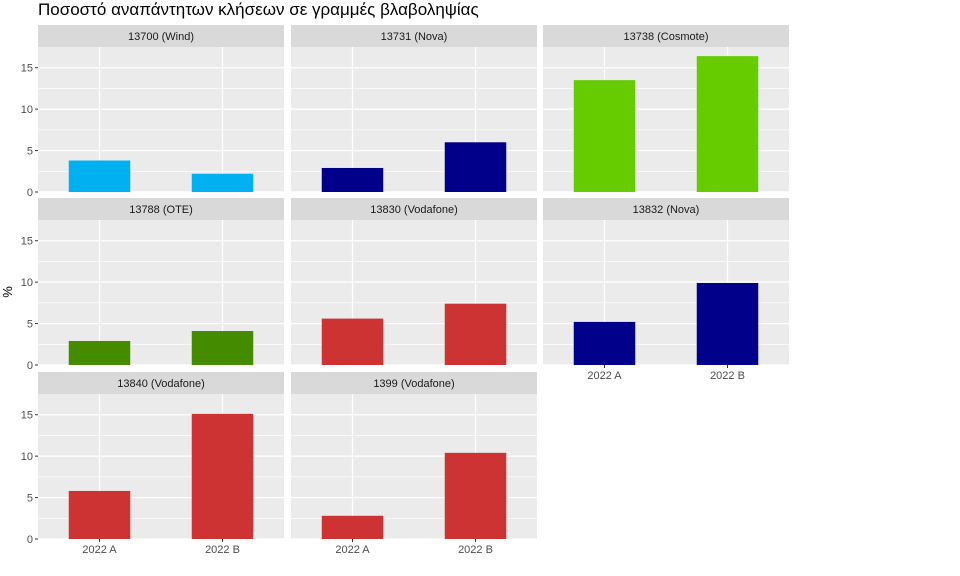 This screenshot has width=960, height=576. Describe the element at coordinates (152, 464) in the screenshot. I see `facet-panel: 13840 (Vodafone) 0 5 10 15 2022 A 2022 B` at that location.